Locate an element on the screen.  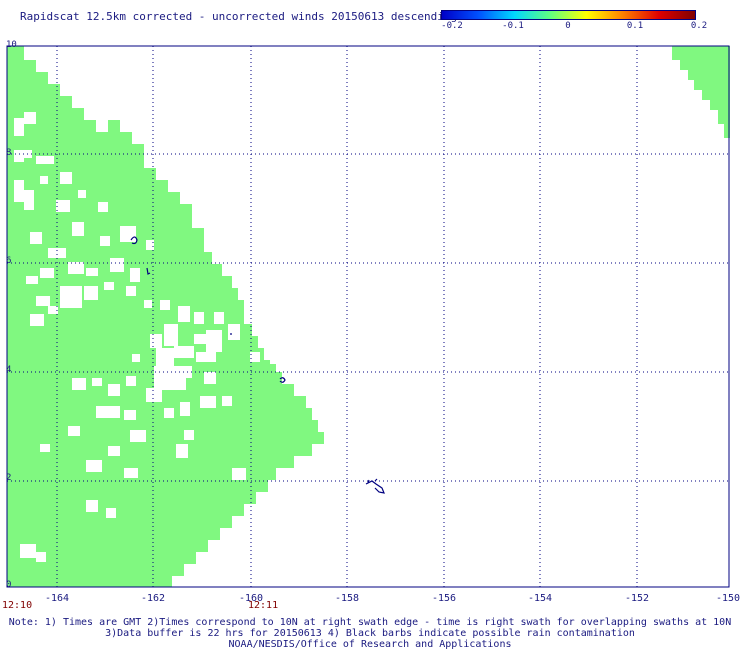
lat-label: 4 is located at coordinates (9, 370).